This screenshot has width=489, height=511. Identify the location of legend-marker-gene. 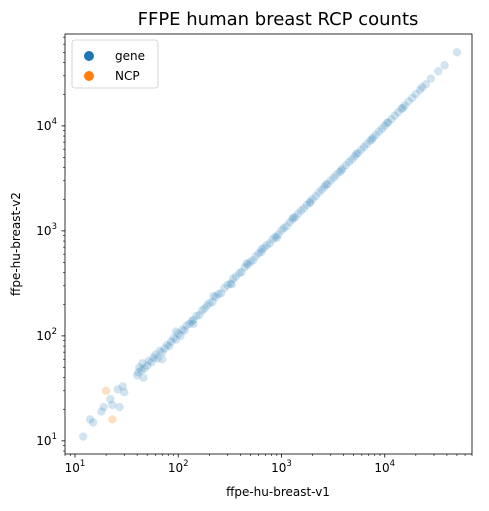
(89, 56).